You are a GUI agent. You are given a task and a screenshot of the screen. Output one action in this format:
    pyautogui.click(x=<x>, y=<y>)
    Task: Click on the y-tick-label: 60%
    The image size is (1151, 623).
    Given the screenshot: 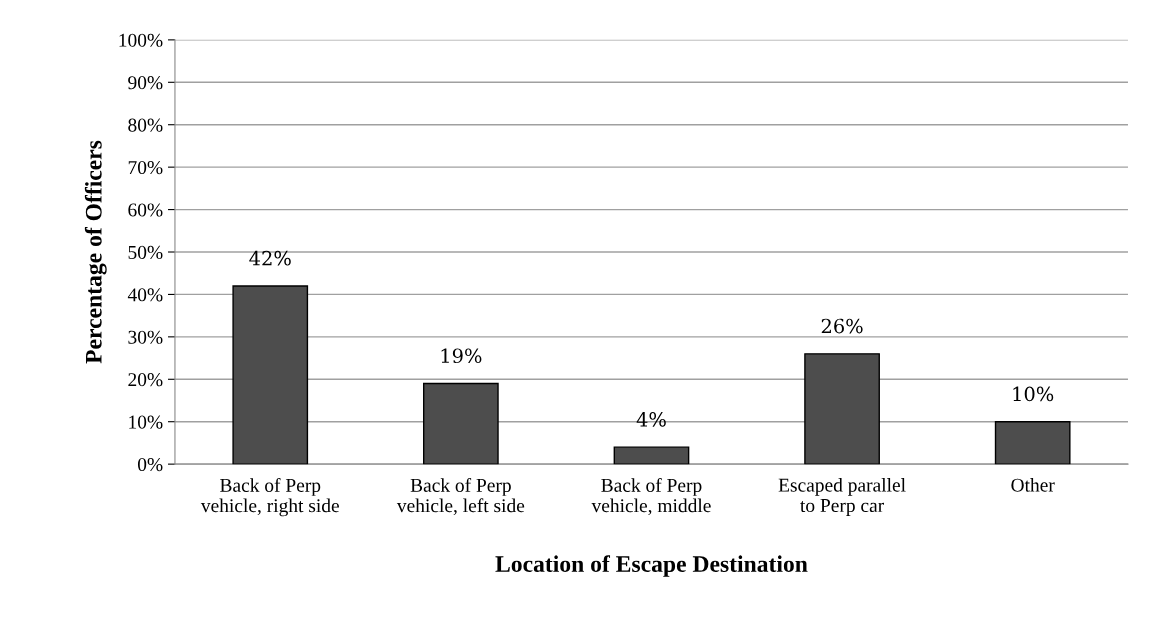 What is the action you would take?
    pyautogui.click(x=145, y=210)
    